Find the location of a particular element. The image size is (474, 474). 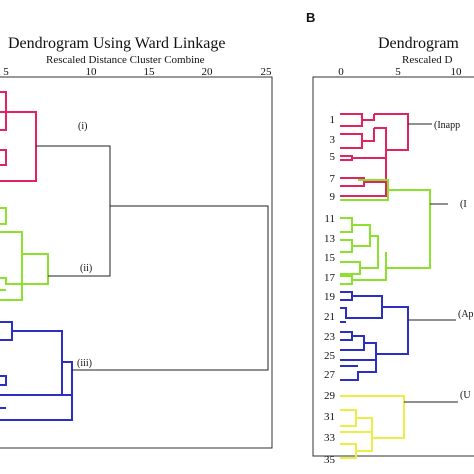

leaf-label: 23 is located at coordinates (330, 337).